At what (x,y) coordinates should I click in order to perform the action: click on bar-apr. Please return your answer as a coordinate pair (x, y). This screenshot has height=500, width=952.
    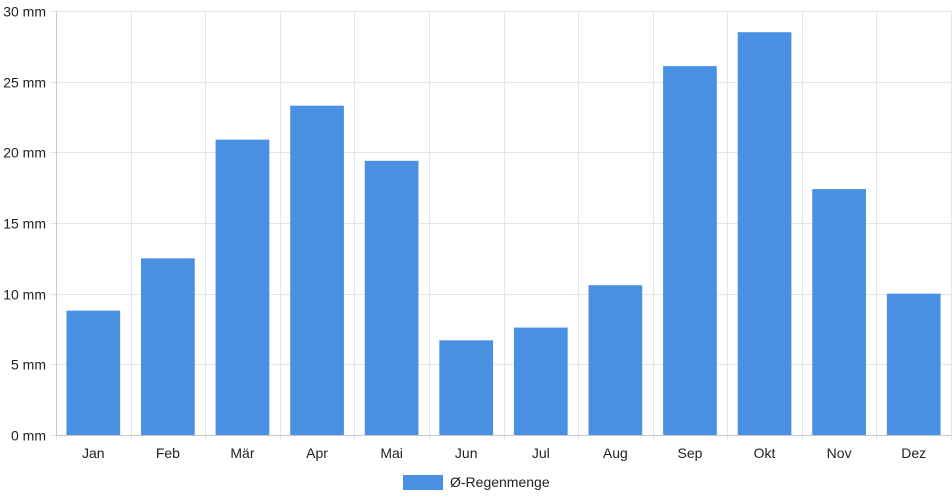
    Looking at the image, I should click on (317, 270).